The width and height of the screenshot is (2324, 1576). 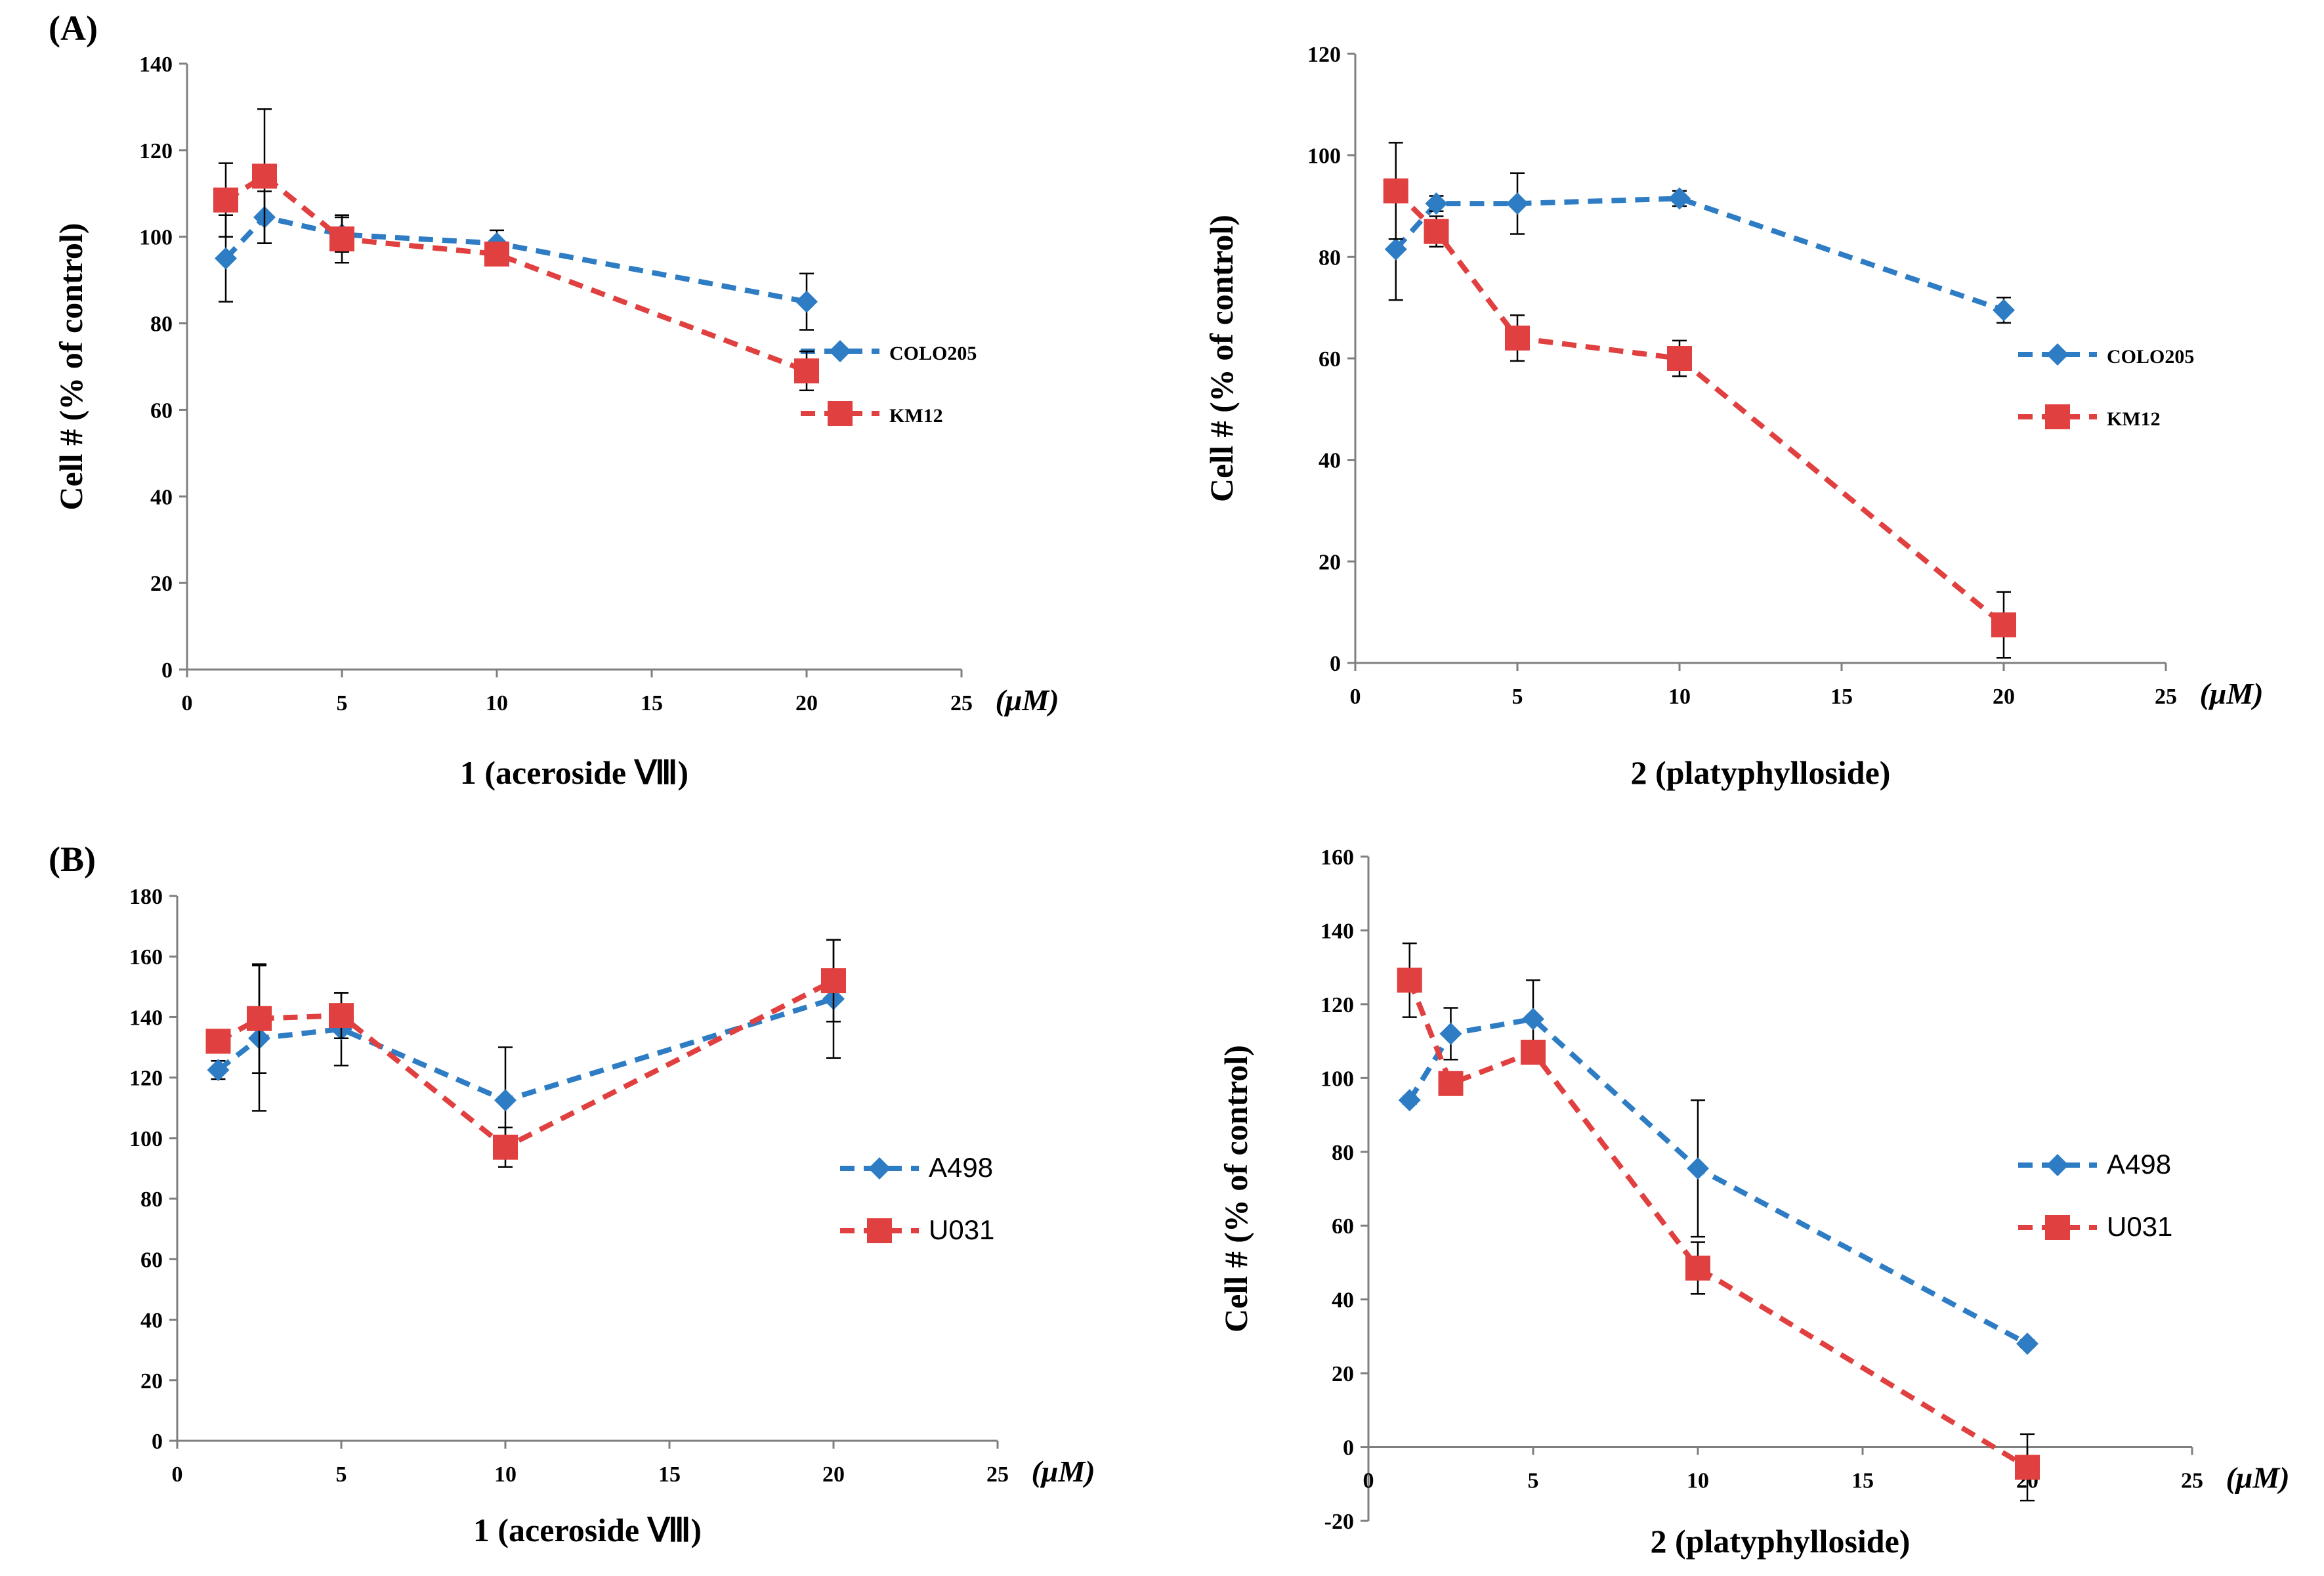 What do you see at coordinates (1781, 1541) in the screenshot?
I see `x-axis-title: 2 (platyphylloside)` at bounding box center [1781, 1541].